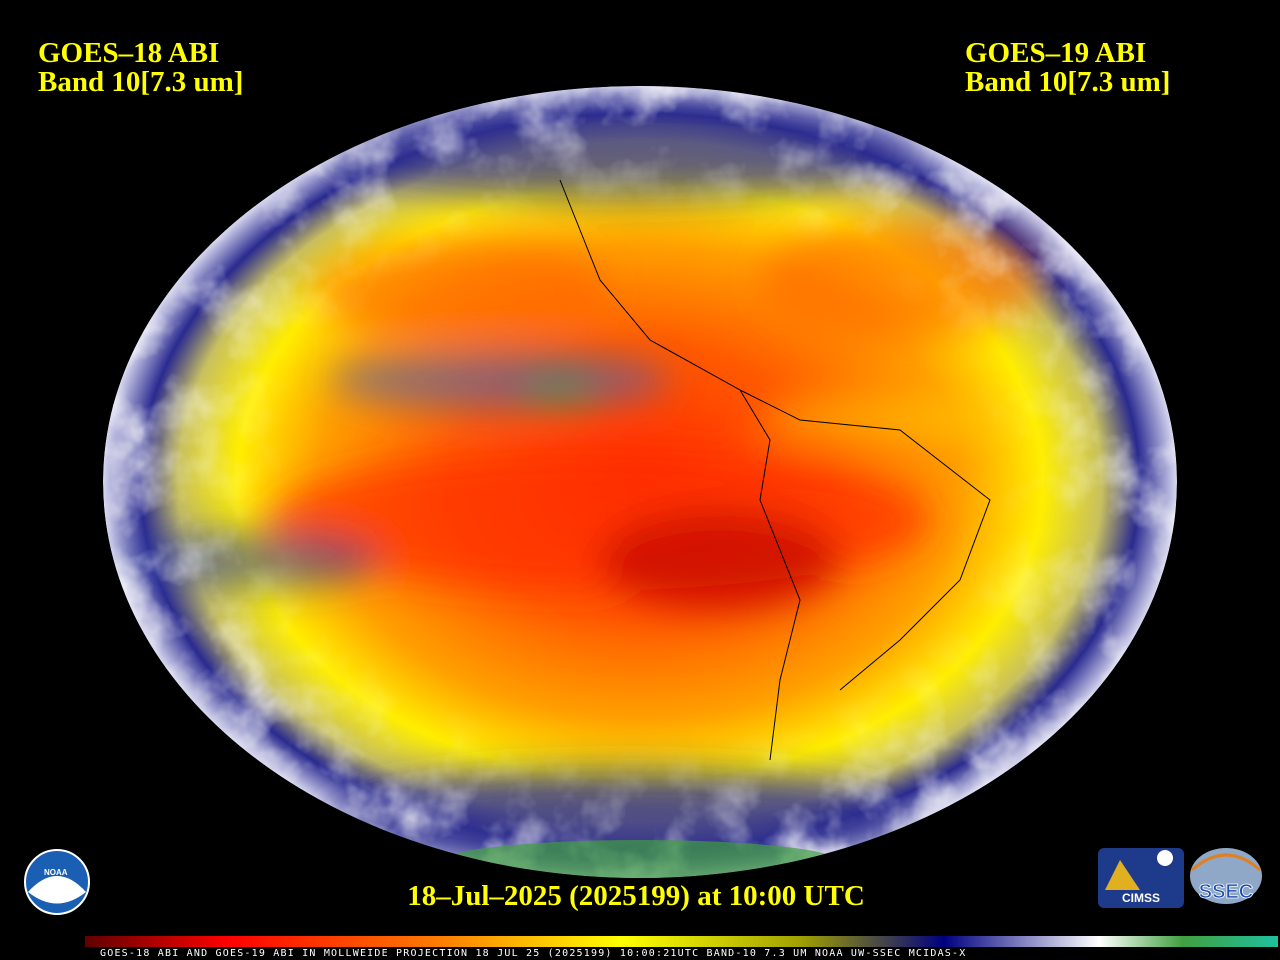  I want to click on right-title: GOES–19 ABI, so click(1055, 53).